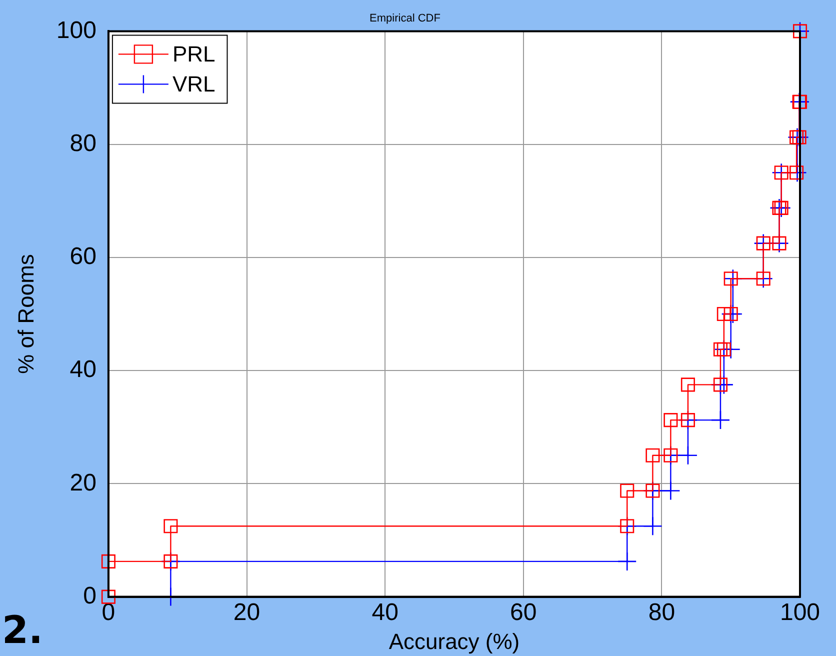  I want to click on y-tick-label: 20, so click(83, 482).